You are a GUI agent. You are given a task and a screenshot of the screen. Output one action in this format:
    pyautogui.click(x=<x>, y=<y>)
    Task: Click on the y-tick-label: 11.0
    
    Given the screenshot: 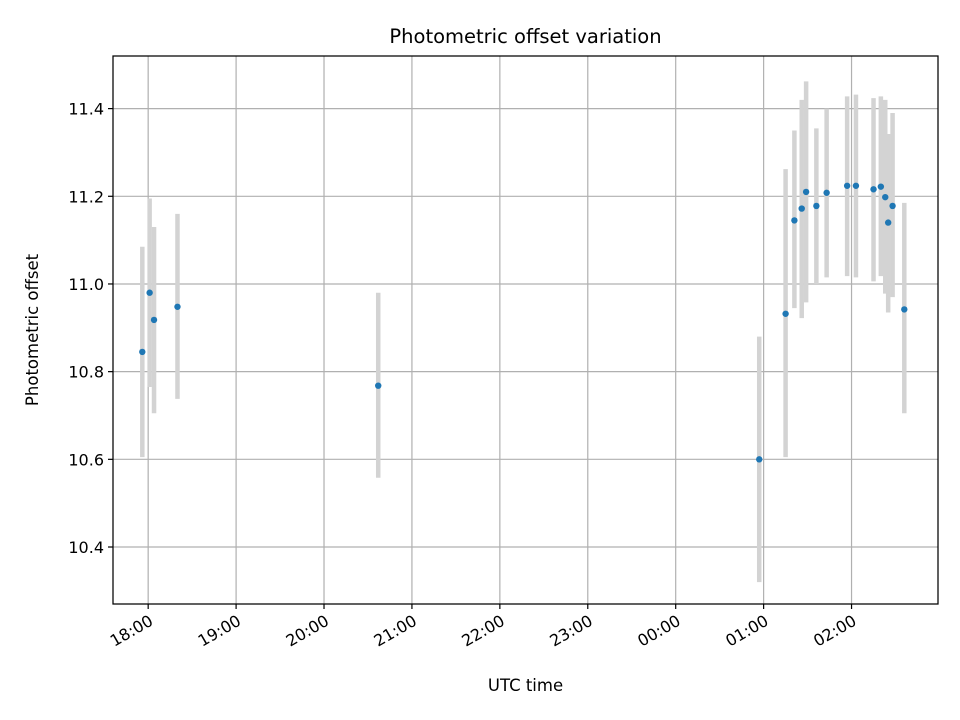 What is the action you would take?
    pyautogui.click(x=86, y=284)
    